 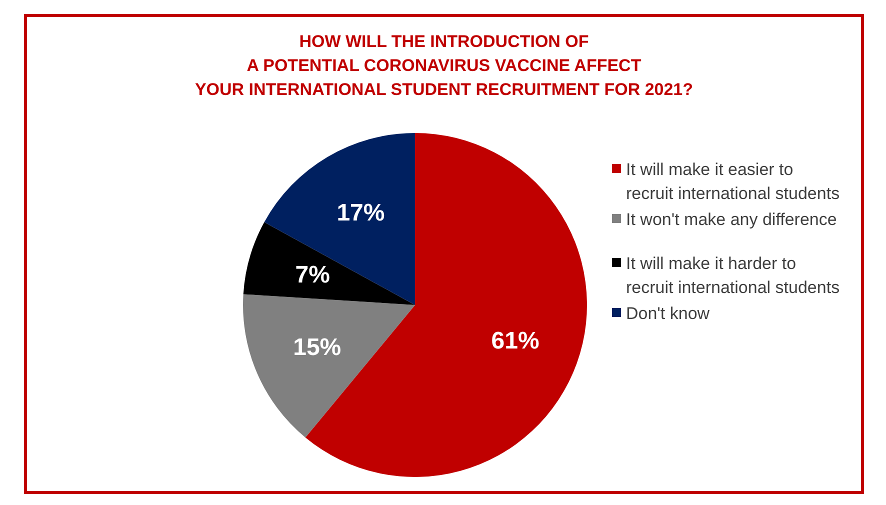 I want to click on legend-label: It won't make any difference, so click(x=731, y=220).